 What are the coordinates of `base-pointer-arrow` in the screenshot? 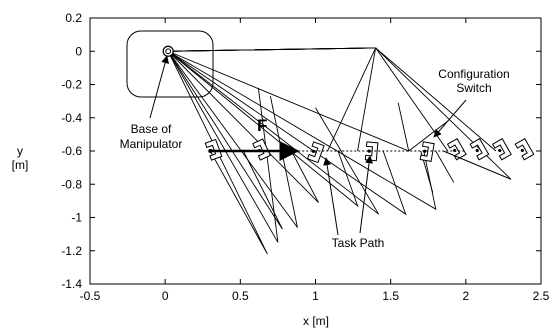 It's located at (159, 87).